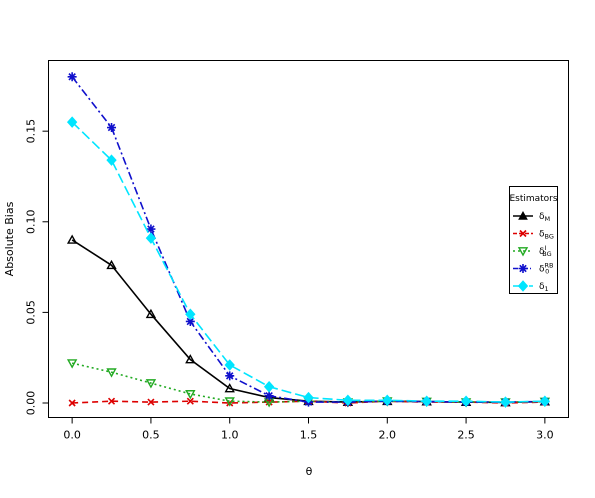  I want to click on legend-label: δM, so click(544, 217).